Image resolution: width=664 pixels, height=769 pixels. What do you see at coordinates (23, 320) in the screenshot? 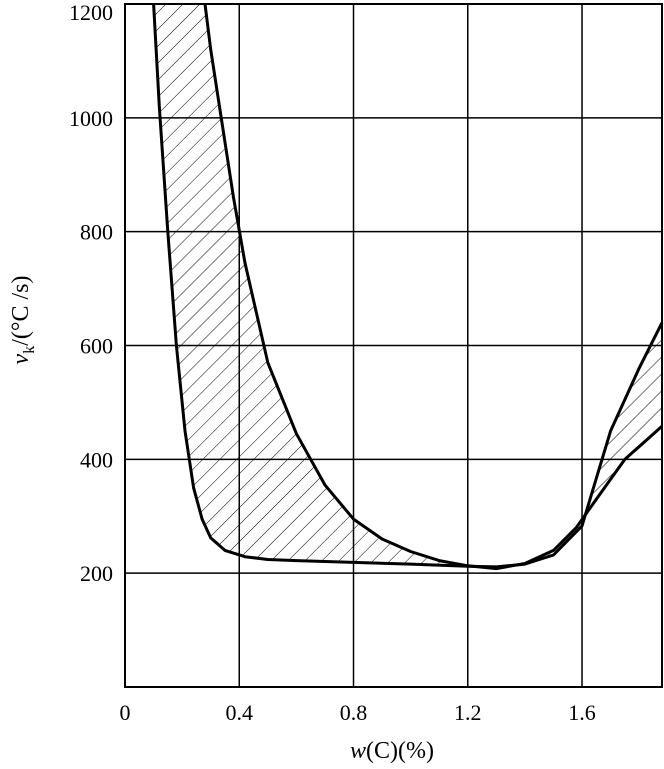
I see `y-axis-title: vk/(°C /s)` at bounding box center [23, 320].